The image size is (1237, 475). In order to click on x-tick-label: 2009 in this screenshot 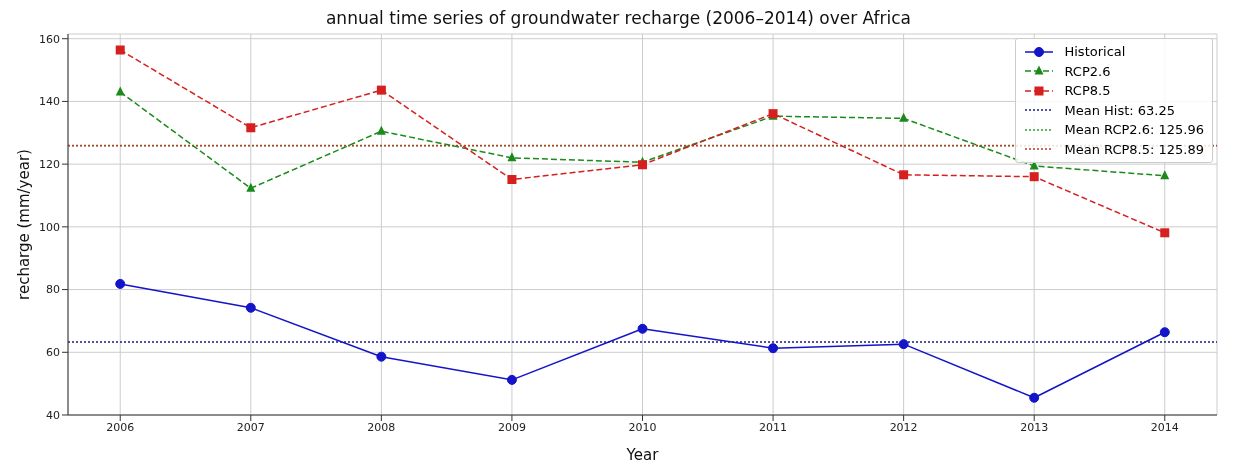, I will do `click(511, 427)`.